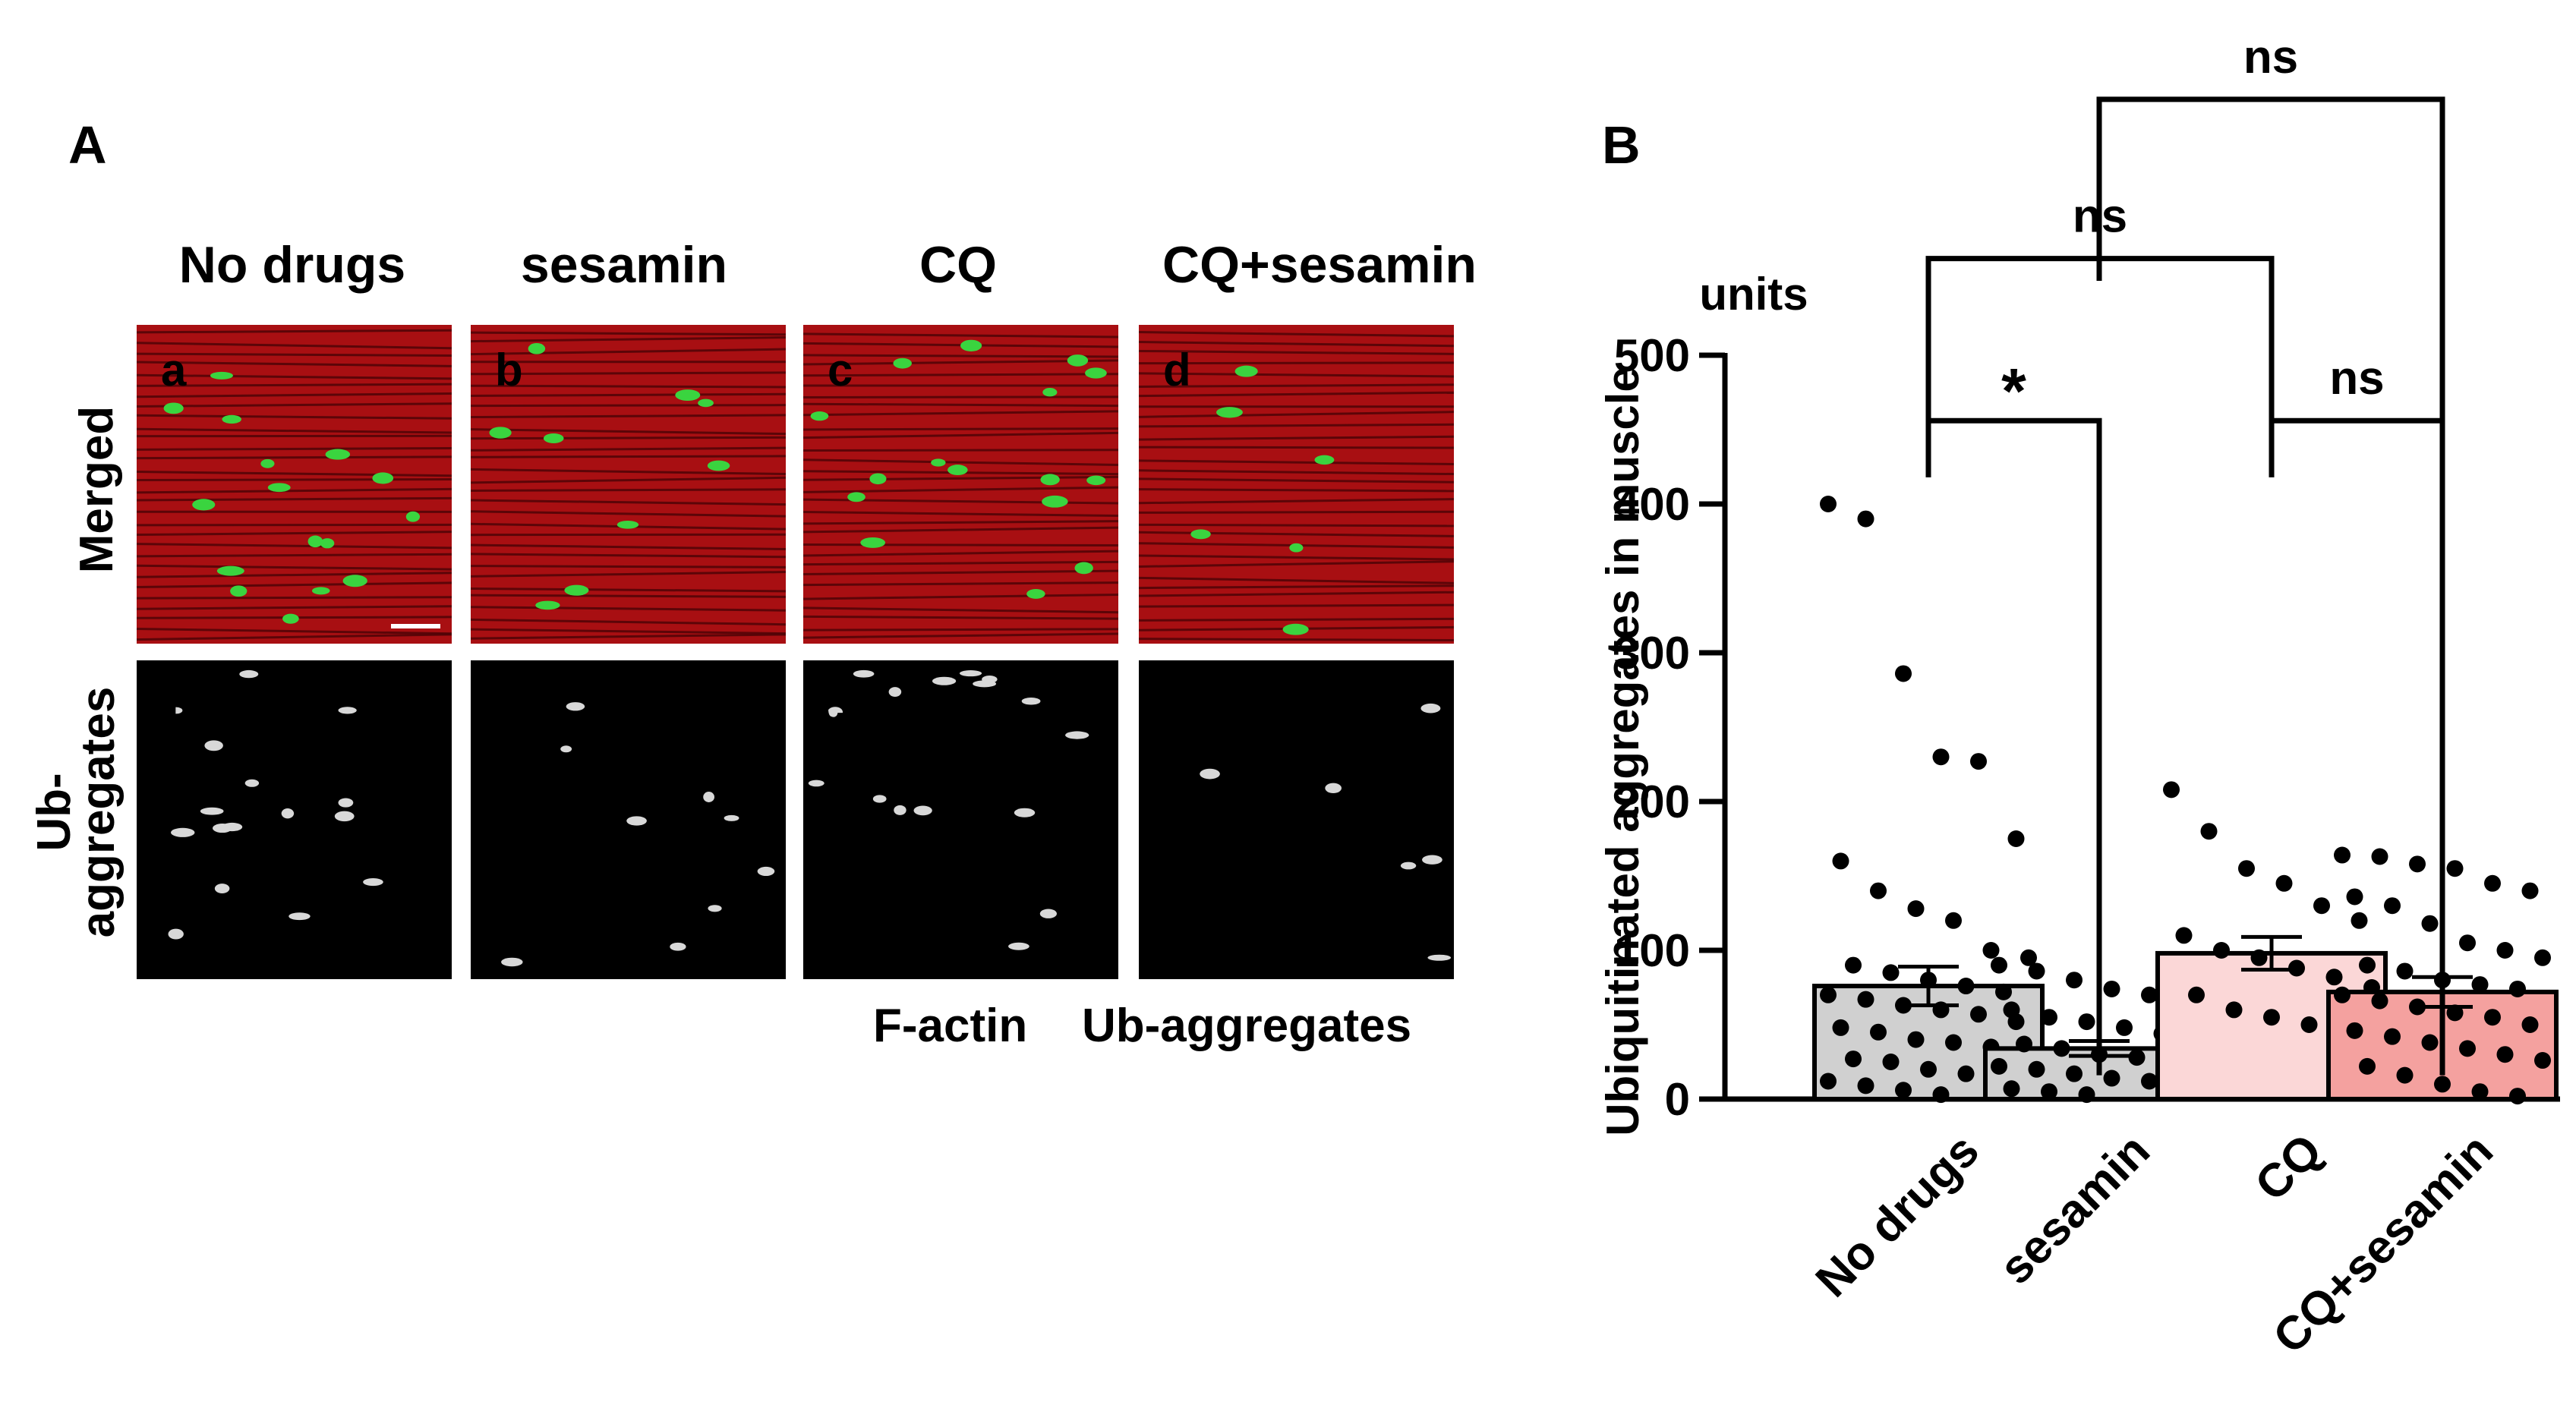 Image resolution: width=2576 pixels, height=1408 pixels. What do you see at coordinates (628, 819) in the screenshot?
I see `ub-image-1: b’` at bounding box center [628, 819].